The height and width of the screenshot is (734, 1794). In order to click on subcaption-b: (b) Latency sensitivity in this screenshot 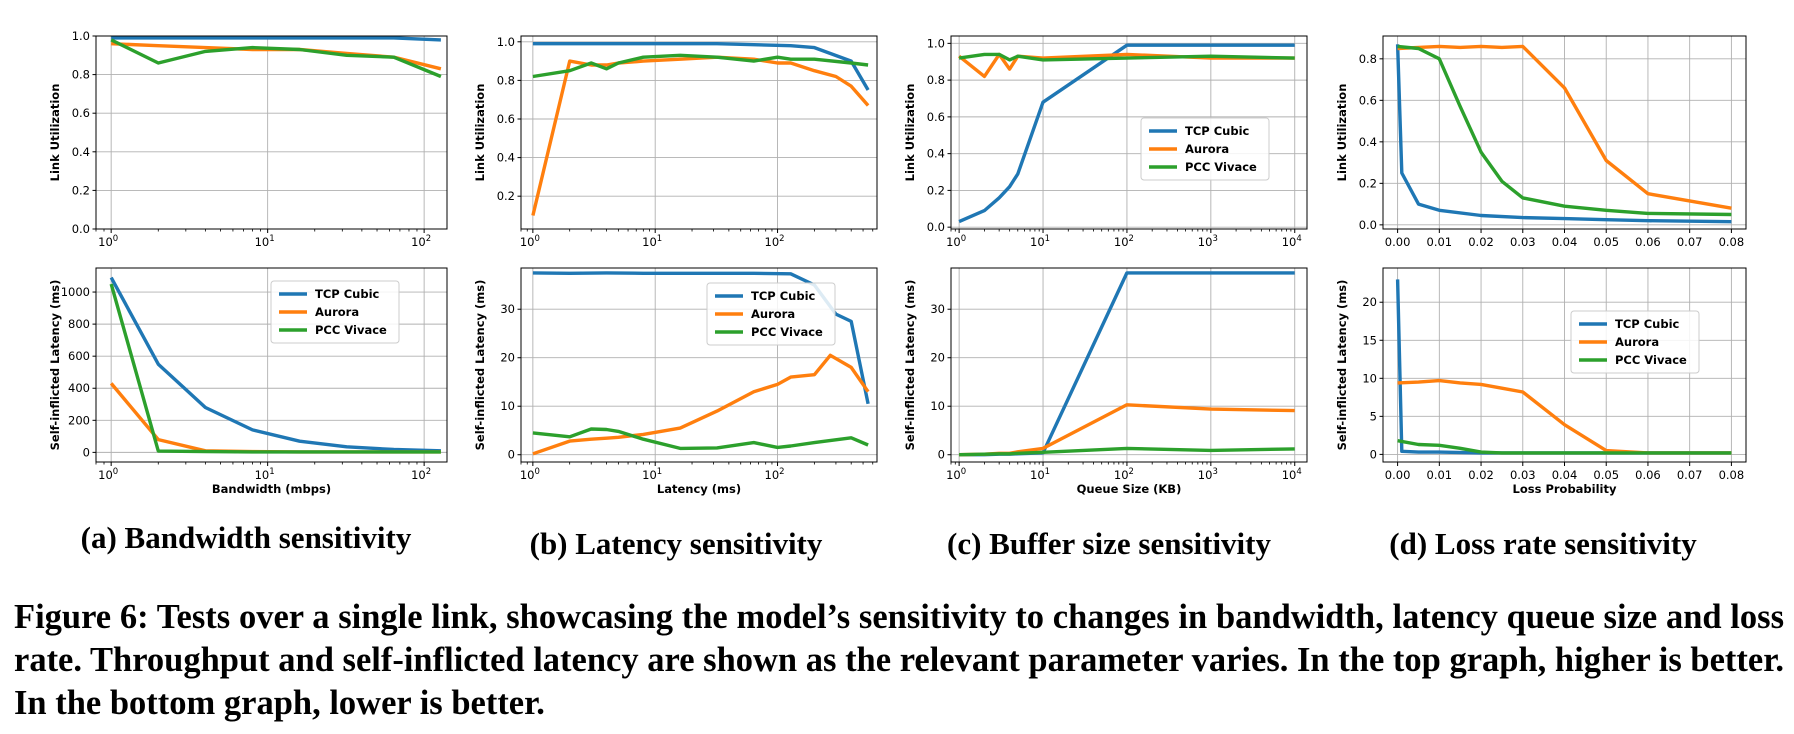, I will do `click(676, 543)`.